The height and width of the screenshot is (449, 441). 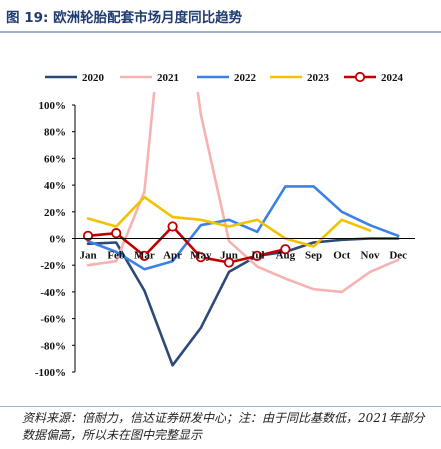 What do you see at coordinates (53, 106) in the screenshot?
I see `y-tick-label: 100%` at bounding box center [53, 106].